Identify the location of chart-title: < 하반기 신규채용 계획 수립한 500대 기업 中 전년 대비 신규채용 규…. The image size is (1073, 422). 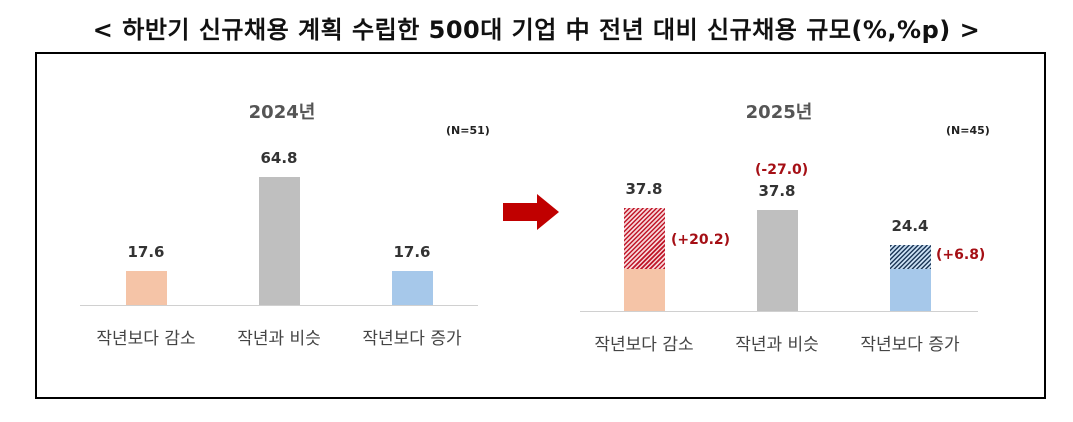
(536, 30).